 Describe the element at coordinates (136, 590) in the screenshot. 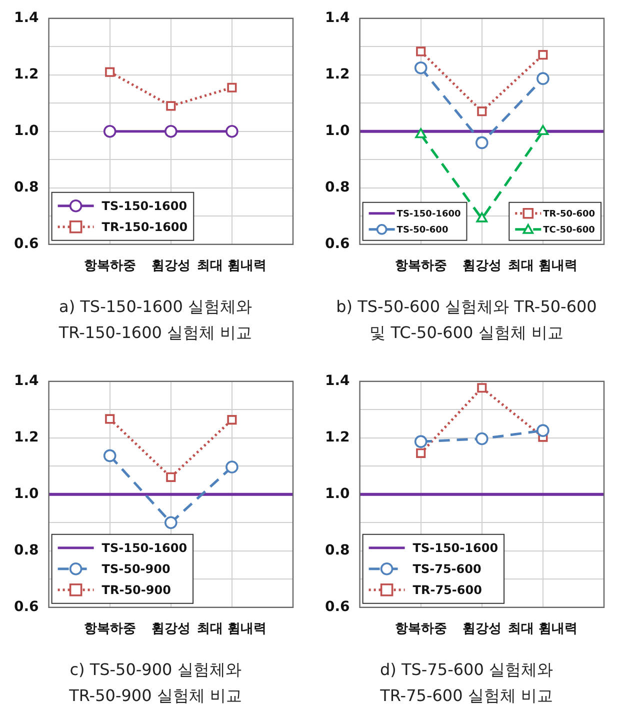

I see `legend-label: TR-50-900` at that location.